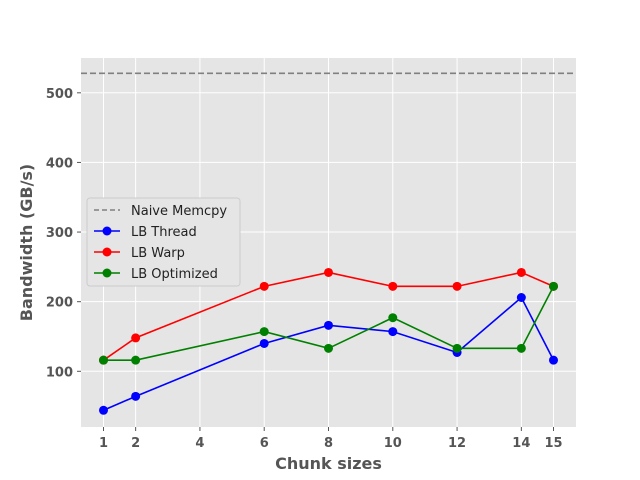 The height and width of the screenshot is (480, 640). I want to click on y-axis-label: Bandwidth (GB/s), so click(26, 242).